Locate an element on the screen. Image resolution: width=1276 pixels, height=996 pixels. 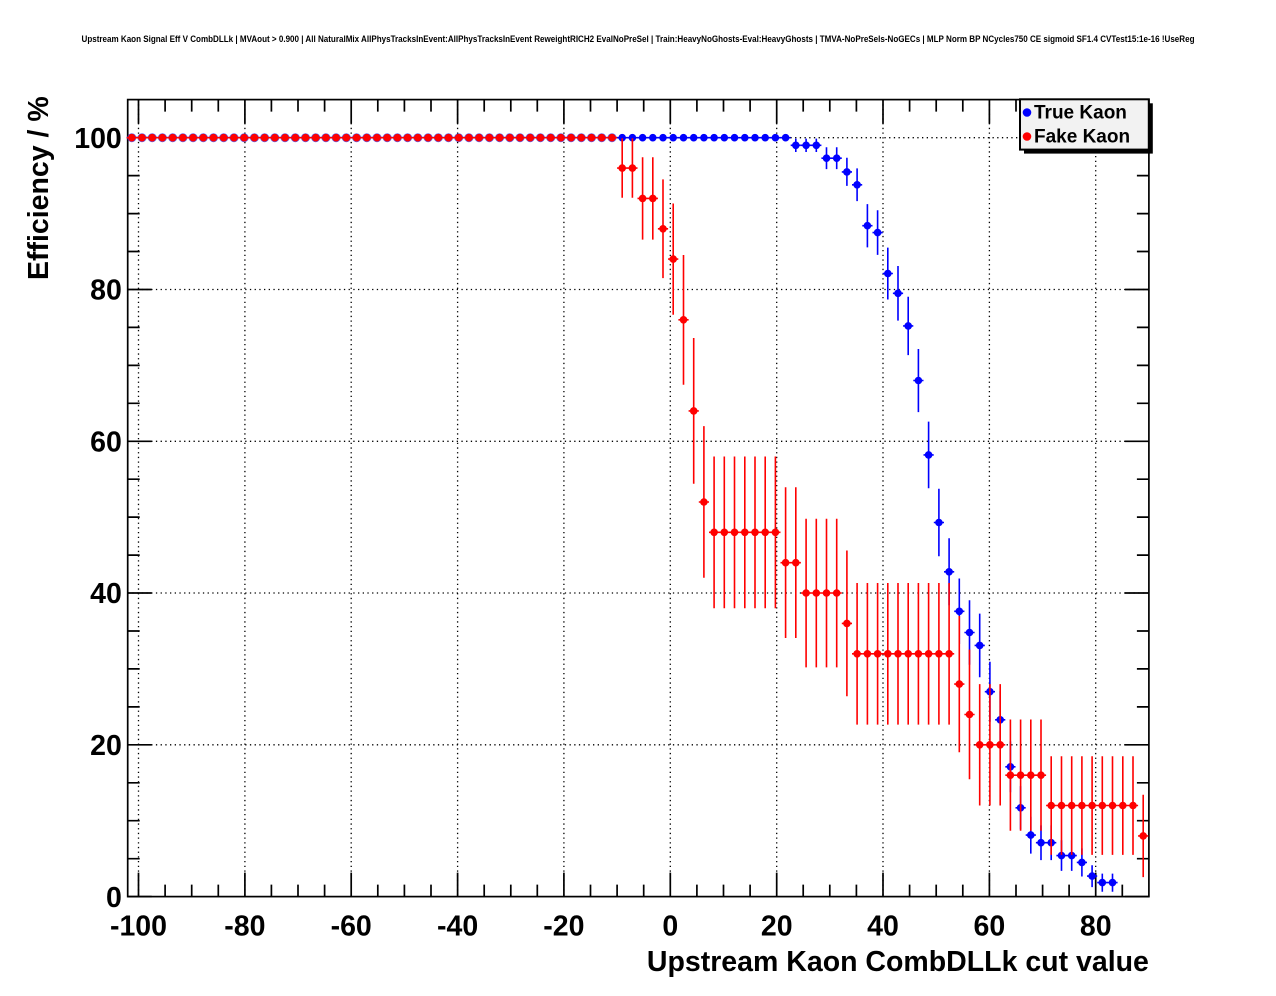
svg-text:Upstream Kaon CombDLLk cut val: Upstream Kaon CombDLLk cut value is located at coordinates (898, 962).